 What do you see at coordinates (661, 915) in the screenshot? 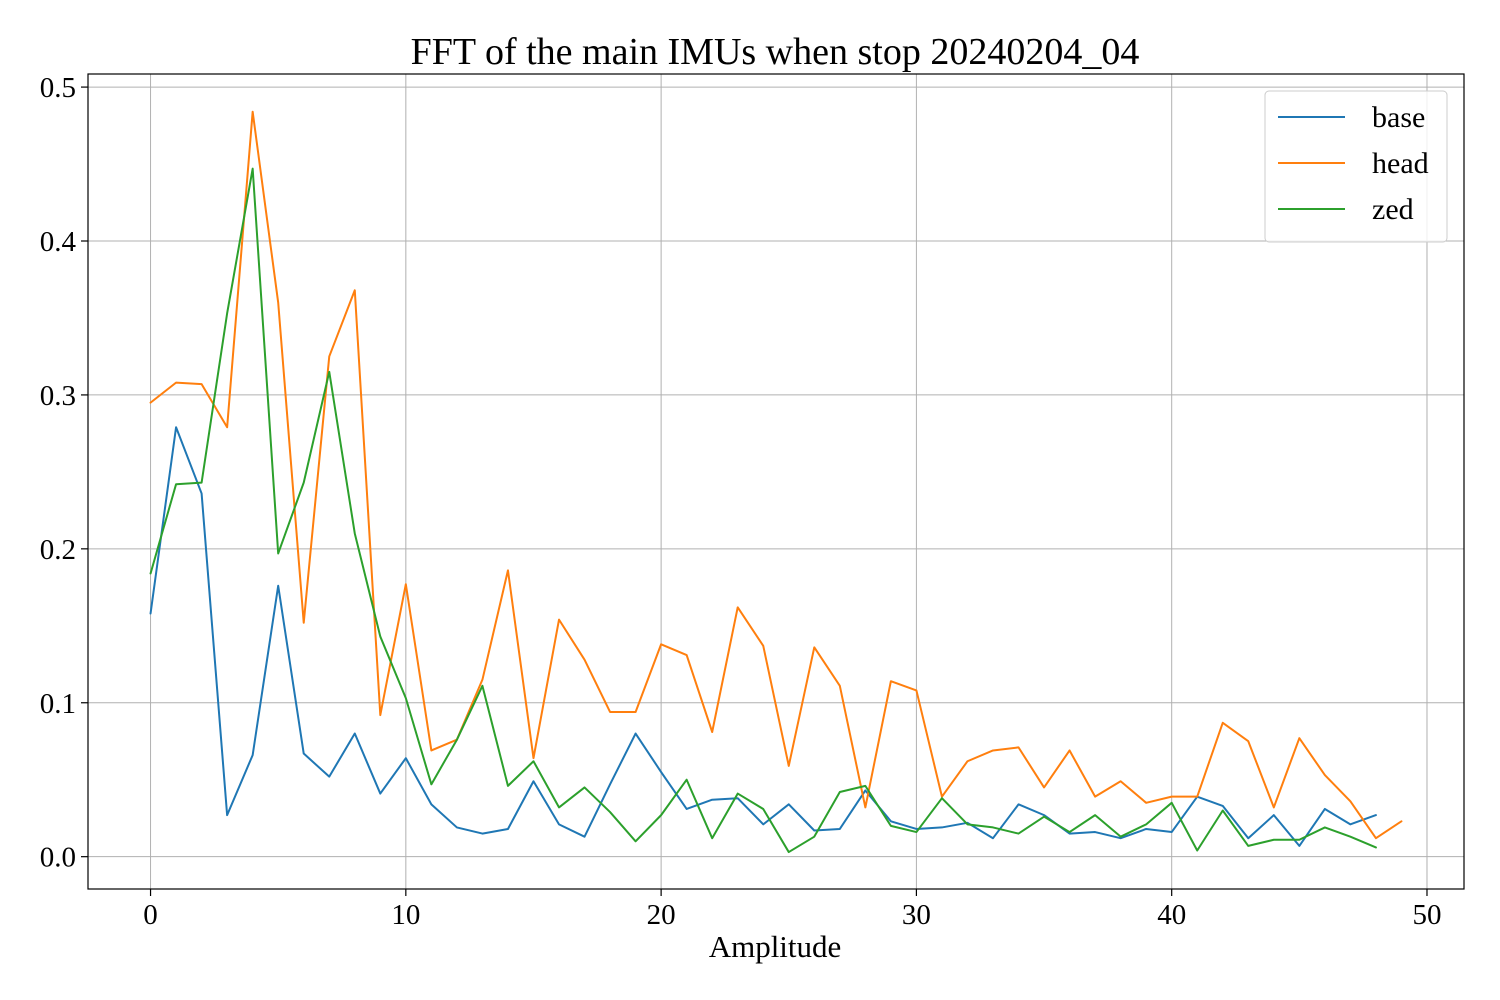
I see `x-tick-label: 20` at bounding box center [661, 915].